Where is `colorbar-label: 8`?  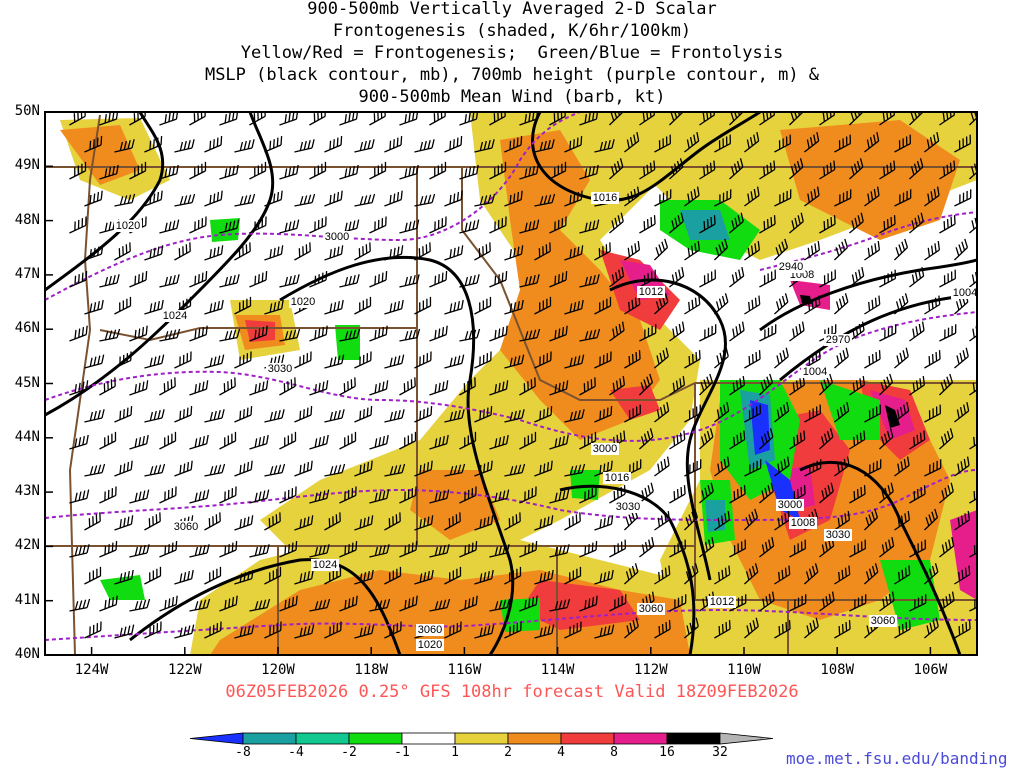 colorbar-label: 8 is located at coordinates (614, 752).